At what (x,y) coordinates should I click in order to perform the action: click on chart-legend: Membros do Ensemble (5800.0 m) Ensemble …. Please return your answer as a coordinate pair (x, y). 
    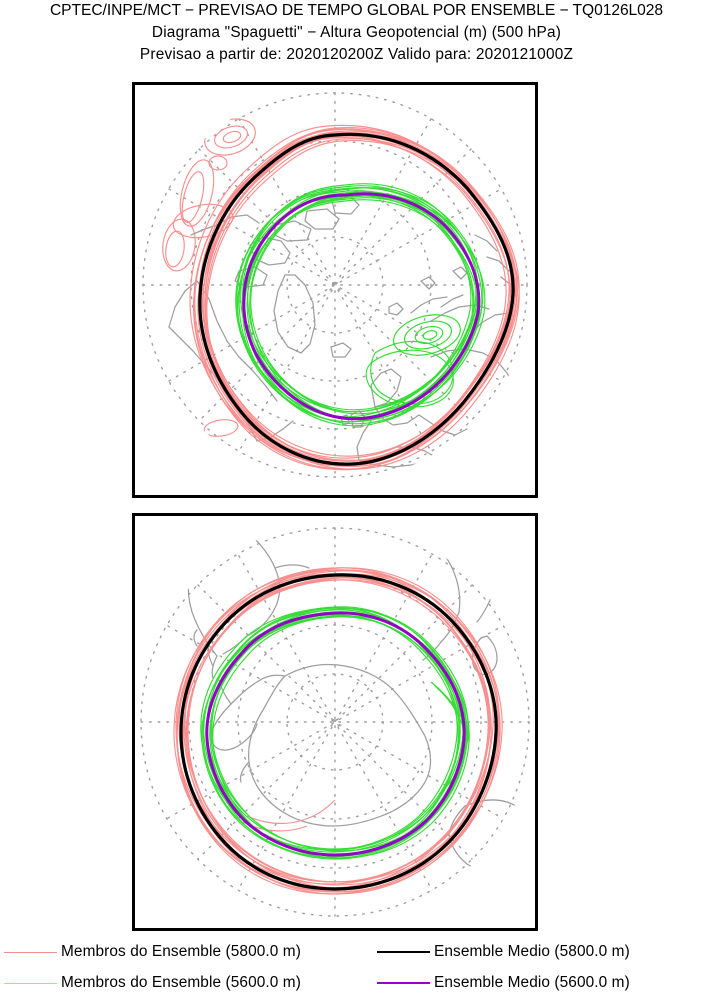
    Looking at the image, I should click on (356, 969).